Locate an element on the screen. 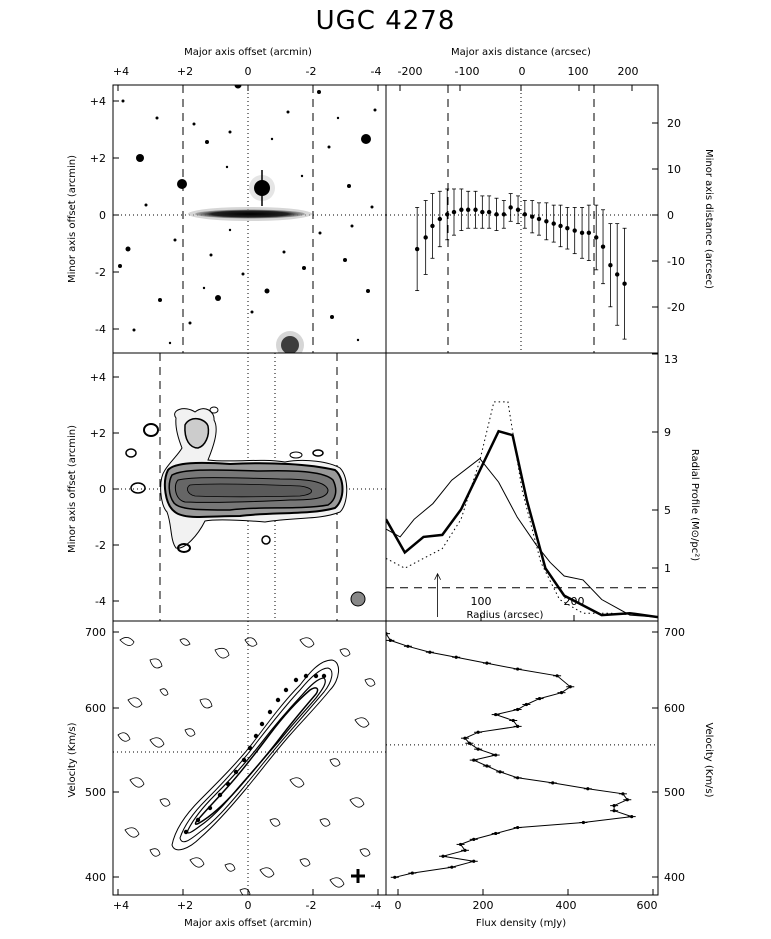  arrow-head is located at coordinates (437, 576).